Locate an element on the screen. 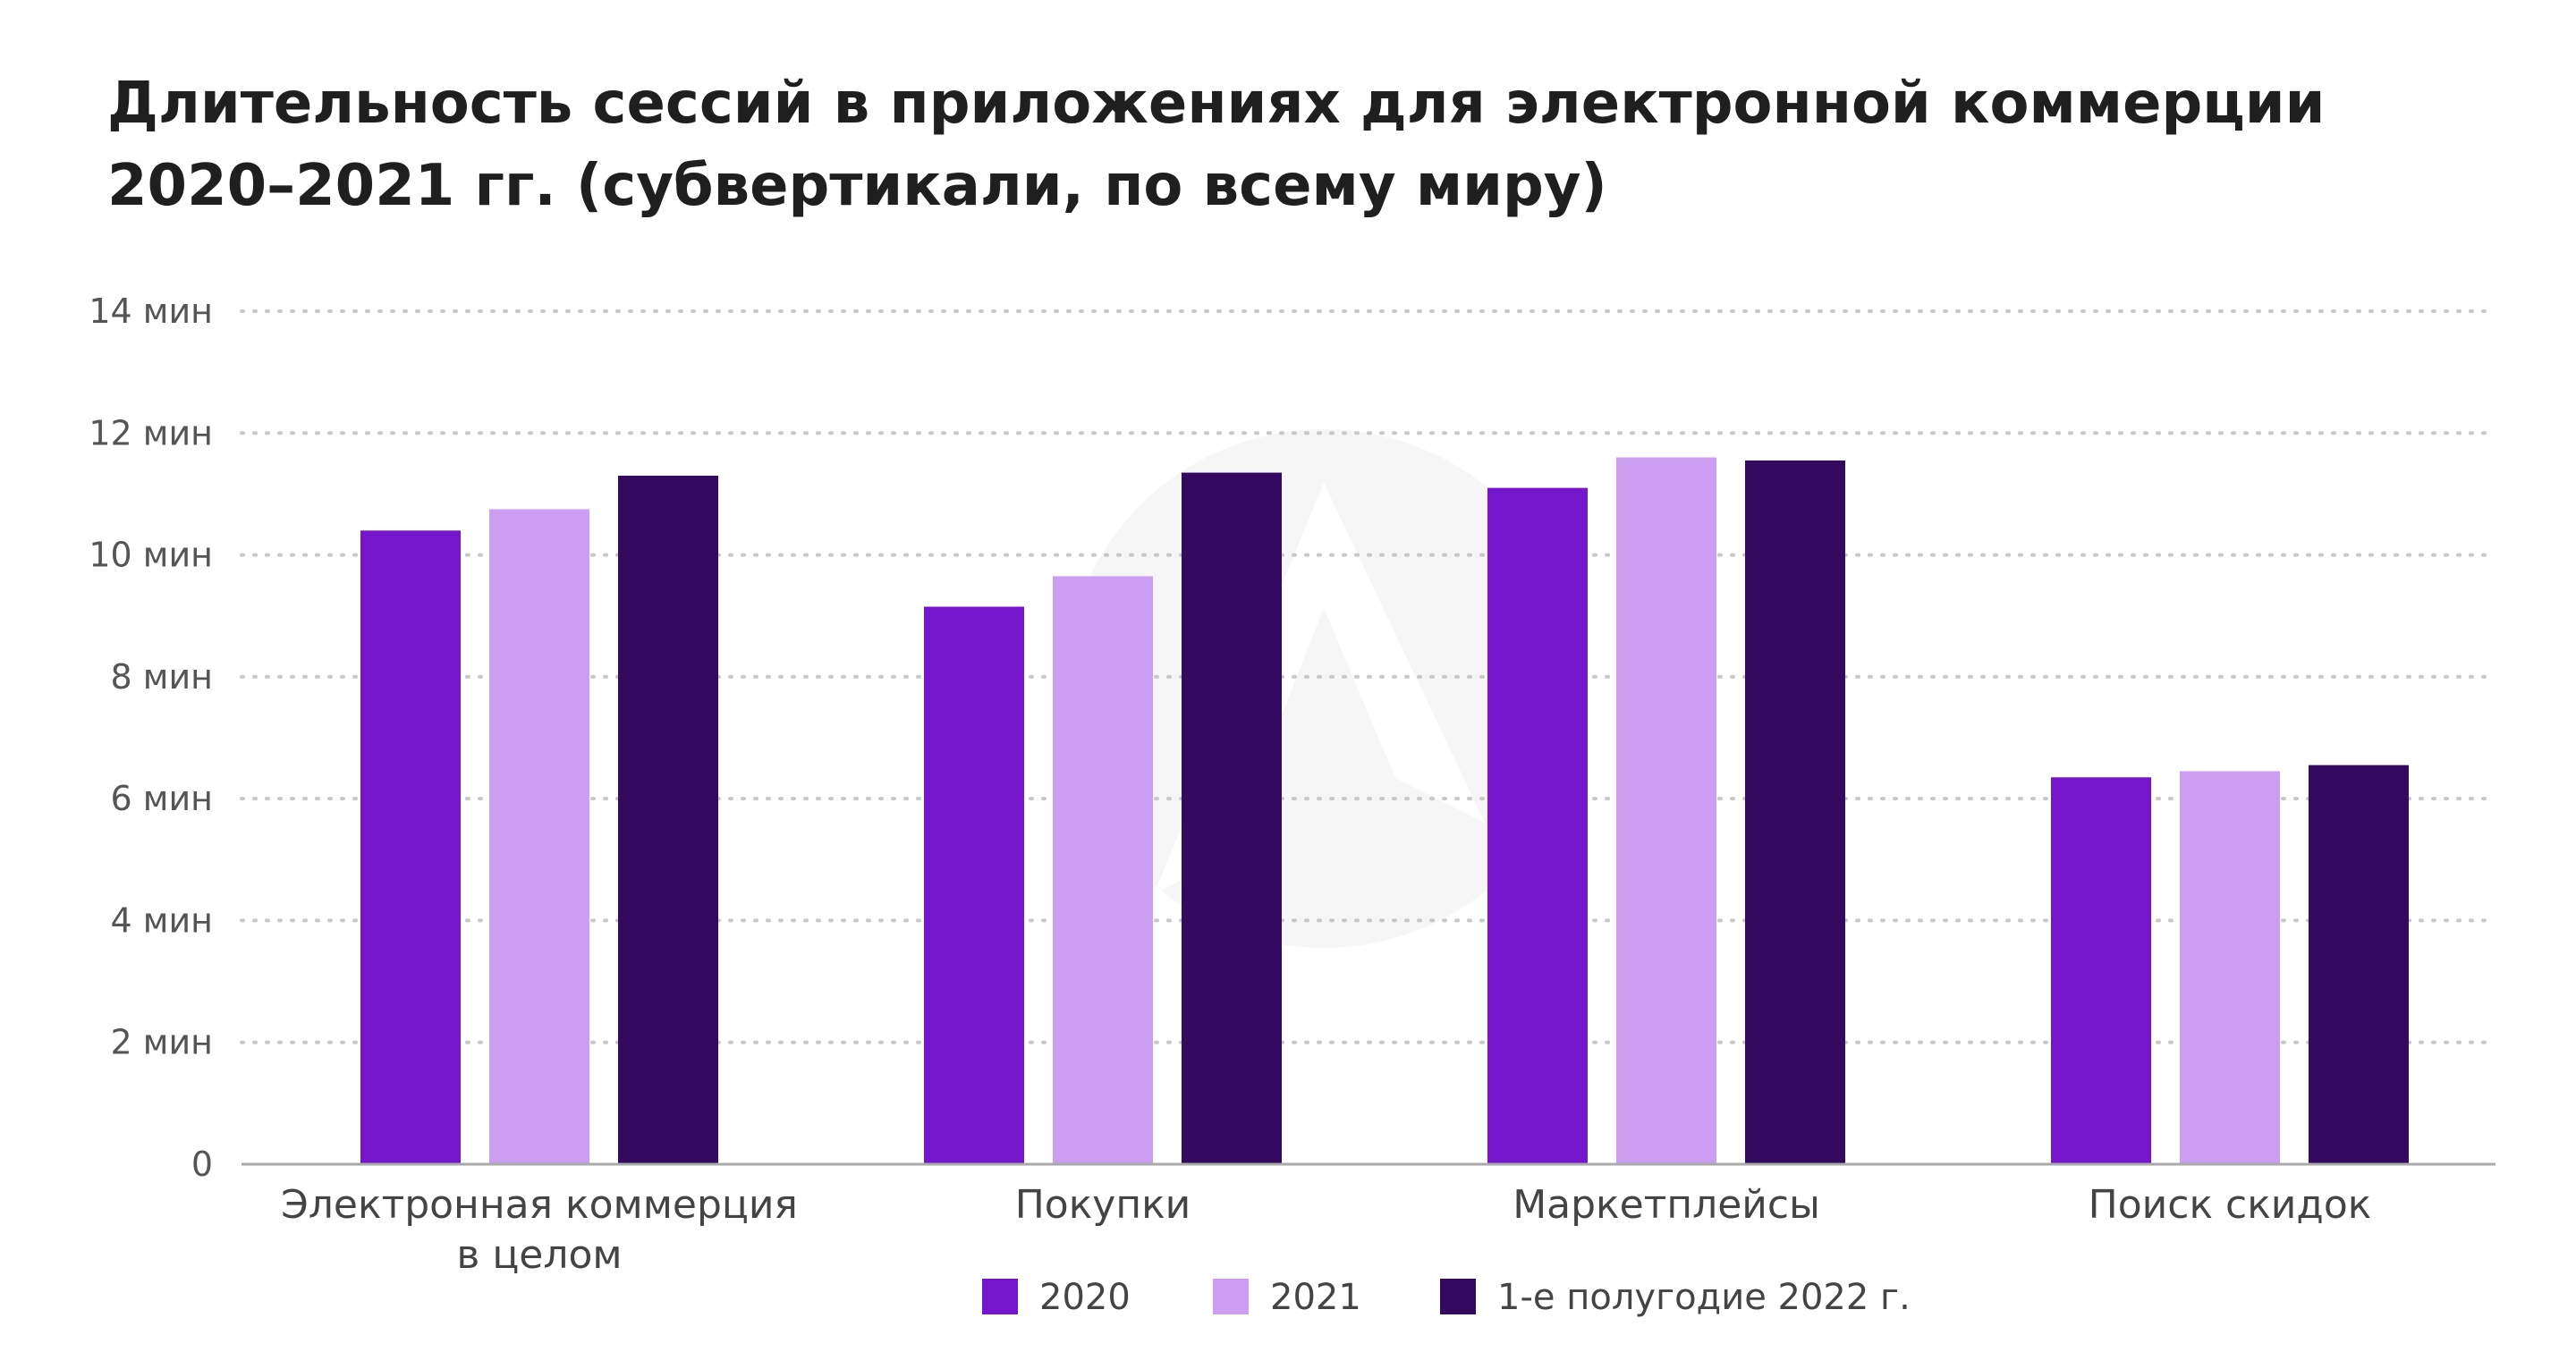 Image resolution: width=2576 pixels, height=1352 pixels. legend-label: 2021 is located at coordinates (1315, 1297).